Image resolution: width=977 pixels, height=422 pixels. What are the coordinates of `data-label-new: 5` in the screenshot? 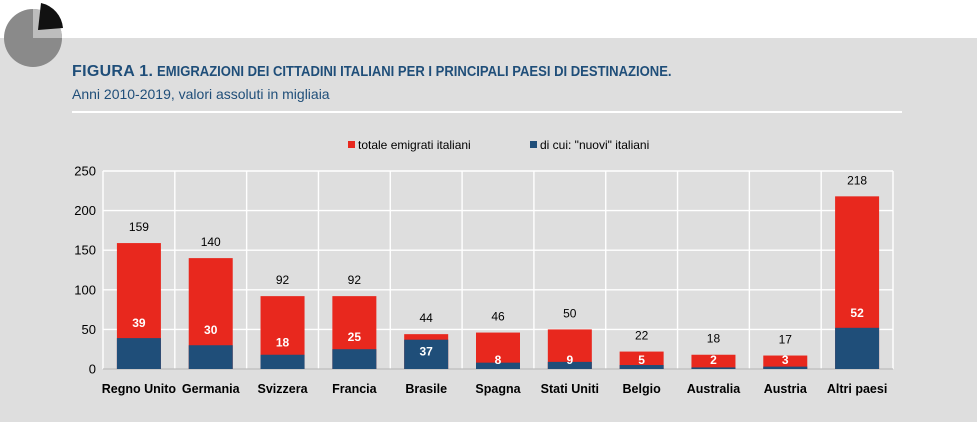 It's located at (641, 360).